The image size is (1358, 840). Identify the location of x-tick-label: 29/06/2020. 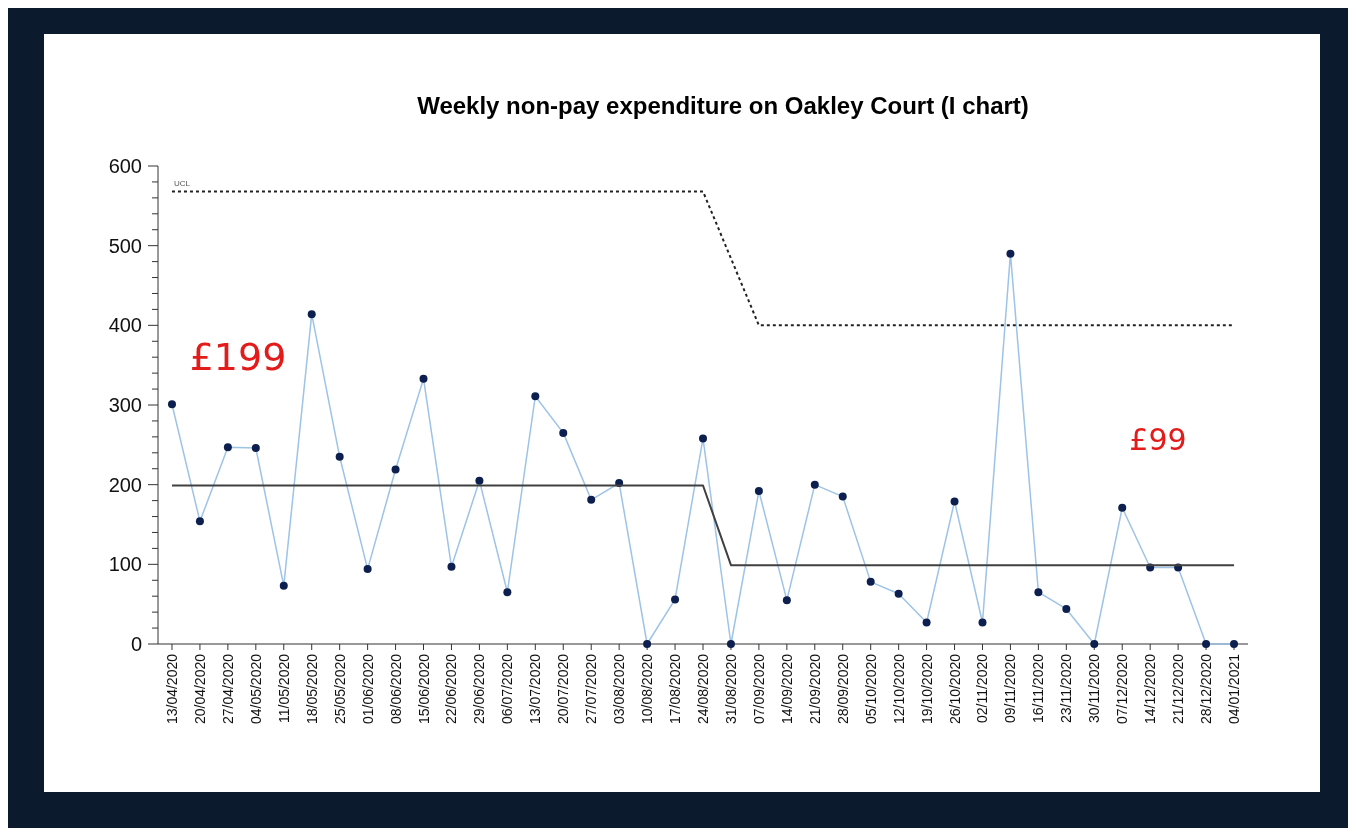
(479, 689).